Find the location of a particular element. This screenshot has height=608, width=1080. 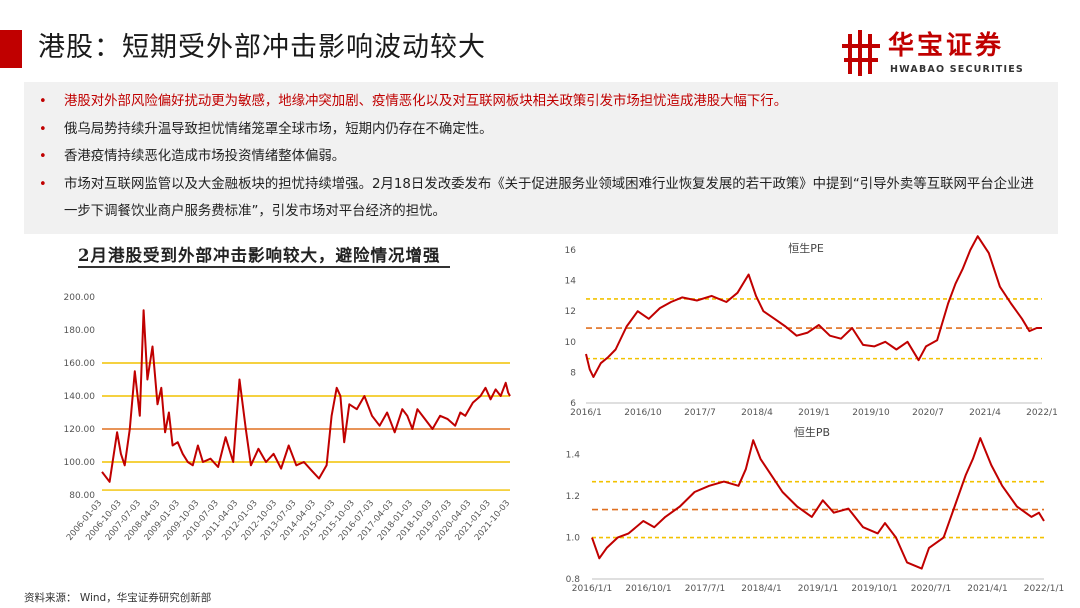

source-note: 资料来源： Wind，华宝证券研究创新部 is located at coordinates (118, 598).